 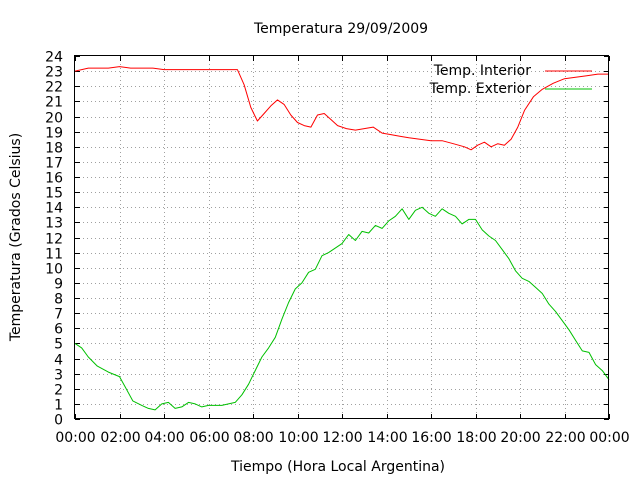 What do you see at coordinates (337, 467) in the screenshot?
I see `x-axis-label: Tiempo (Hora Local Argentina)` at bounding box center [337, 467].